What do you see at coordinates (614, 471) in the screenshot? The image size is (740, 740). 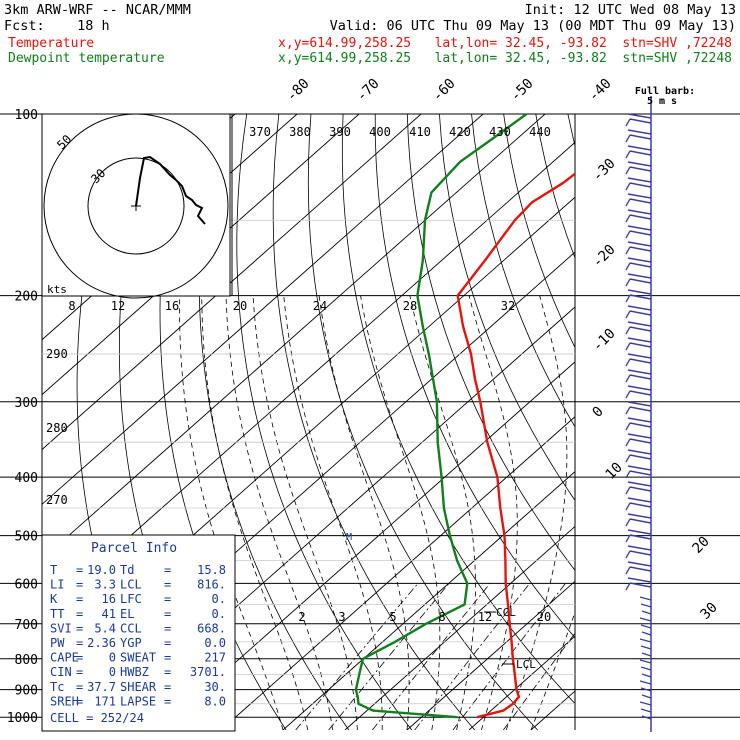 I see `isotherm-label: 10` at bounding box center [614, 471].